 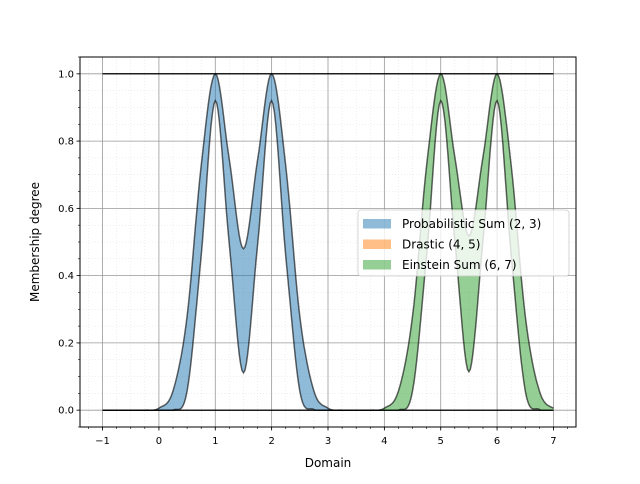 What do you see at coordinates (459, 265) in the screenshot?
I see `legend-label: Einstein Sum (6, 7)` at bounding box center [459, 265].